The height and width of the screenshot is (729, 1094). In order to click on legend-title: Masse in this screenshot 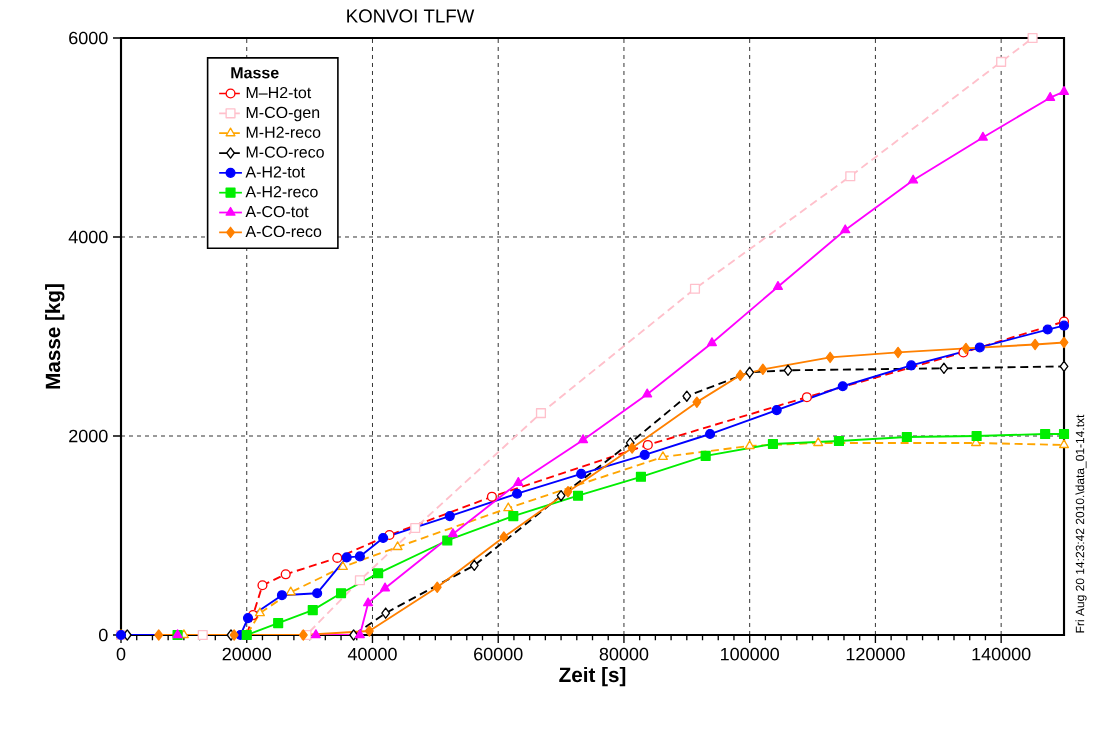, I will do `click(255, 73)`.